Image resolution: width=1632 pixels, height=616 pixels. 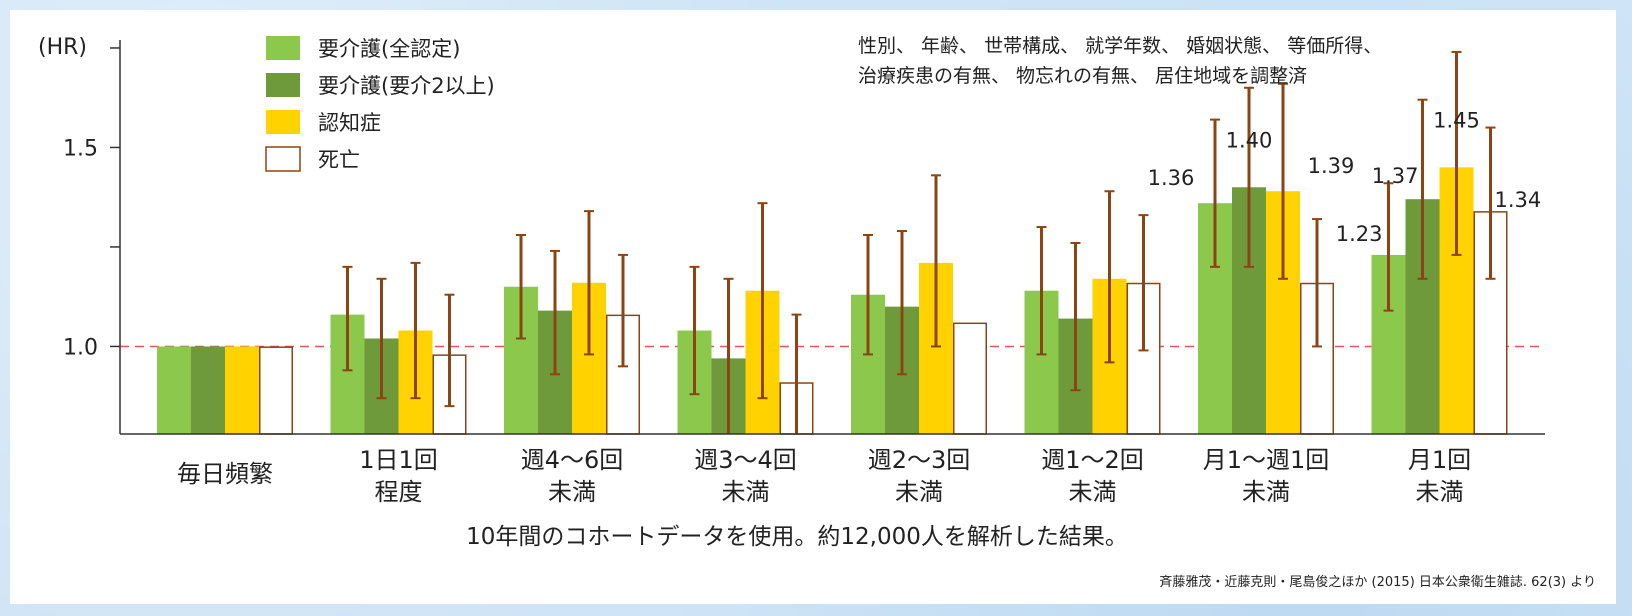 What do you see at coordinates (1359, 234) in the screenshot?
I see `data-label: 1.23` at bounding box center [1359, 234].